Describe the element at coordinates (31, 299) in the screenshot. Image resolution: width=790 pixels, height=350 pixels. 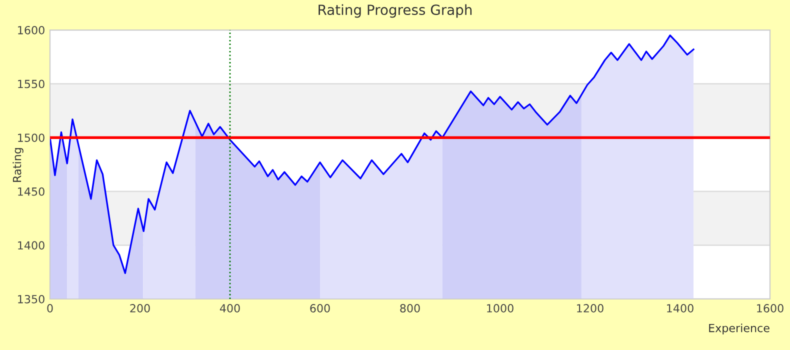
I see `y-tick-label: 1350` at that location.